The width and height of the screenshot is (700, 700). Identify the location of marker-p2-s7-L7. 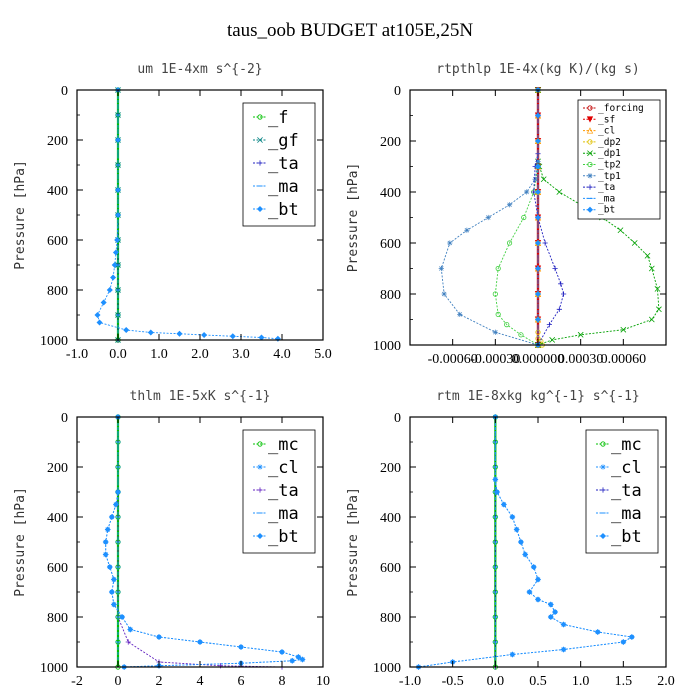
(590, 187).